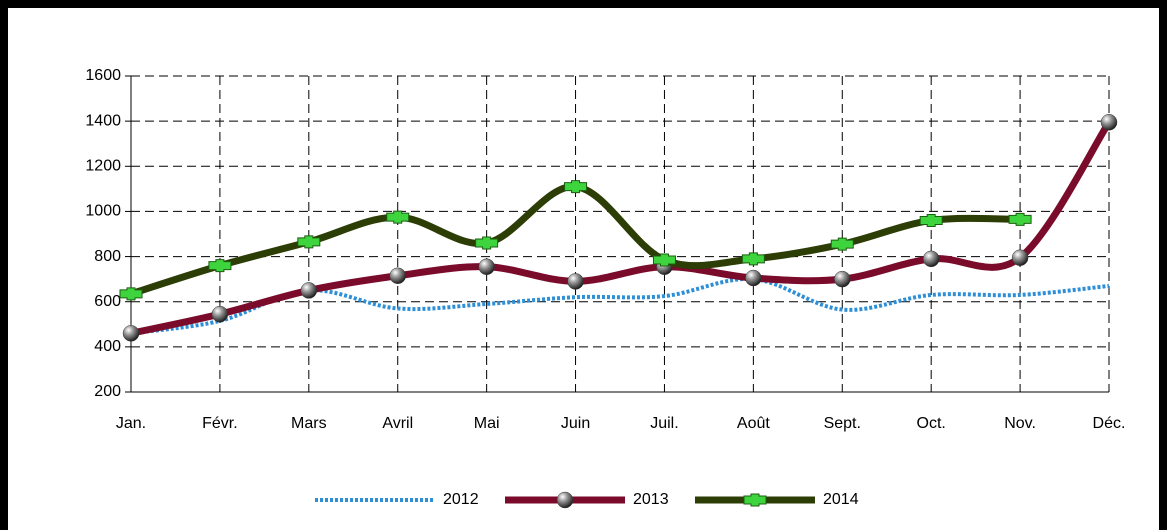  What do you see at coordinates (487, 423) in the screenshot?
I see `x-tick-label: Mai` at bounding box center [487, 423].